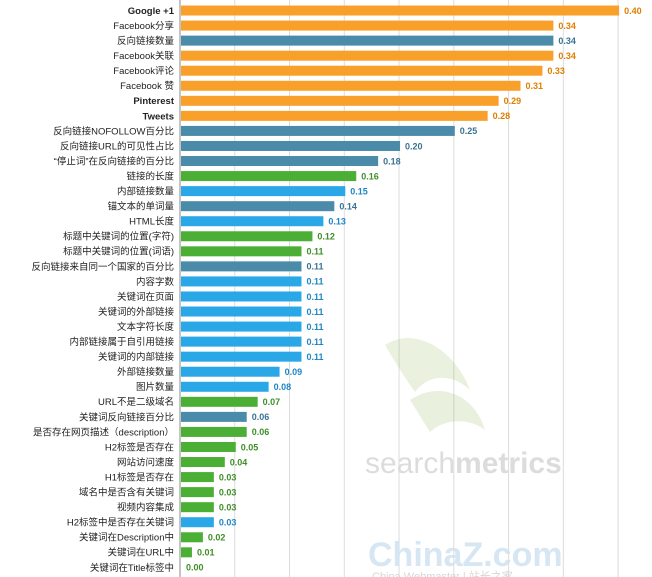  What do you see at coordinates (114, 161) in the screenshot?
I see `category-label: “停止词”在反向链接的百分比` at bounding box center [114, 161].